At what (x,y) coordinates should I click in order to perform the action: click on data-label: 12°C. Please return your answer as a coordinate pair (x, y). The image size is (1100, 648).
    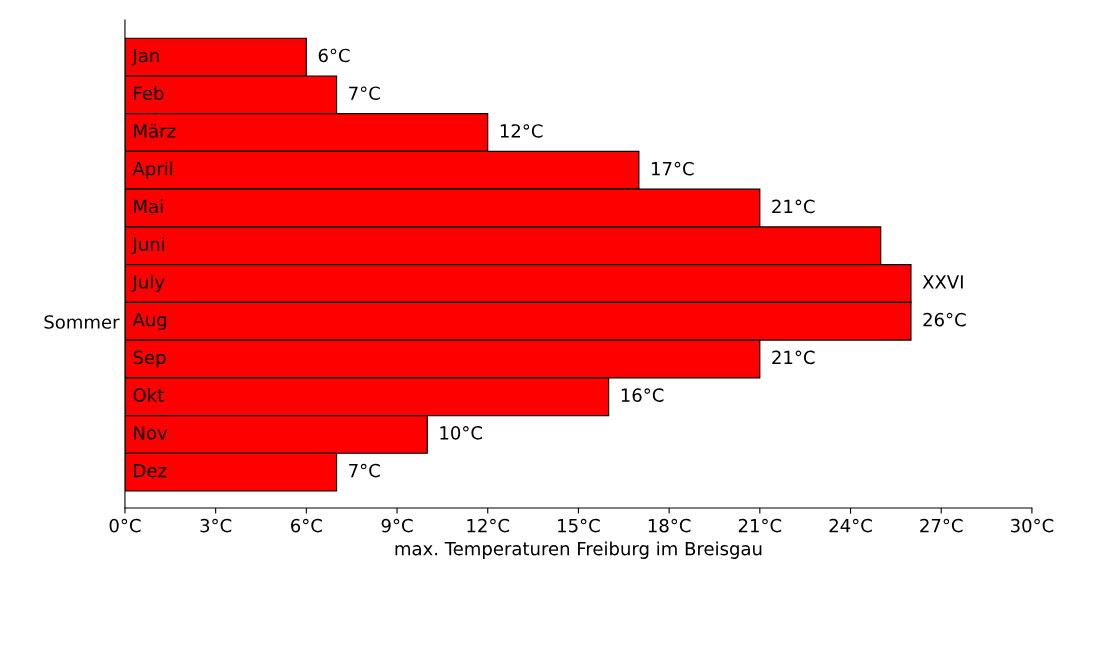
    Looking at the image, I should click on (521, 131).